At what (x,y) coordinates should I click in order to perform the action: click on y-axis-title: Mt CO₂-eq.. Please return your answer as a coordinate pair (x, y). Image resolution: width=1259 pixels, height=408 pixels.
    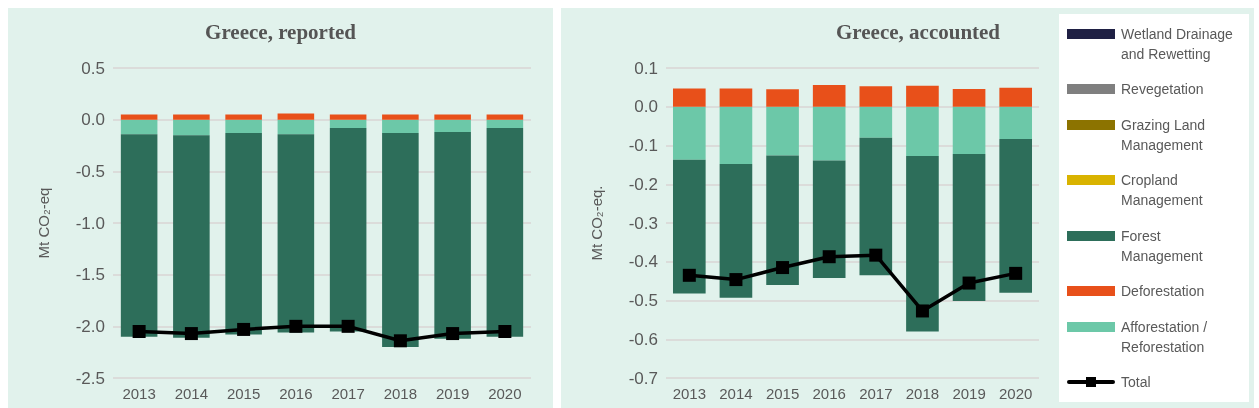
    Looking at the image, I should click on (596, 223).